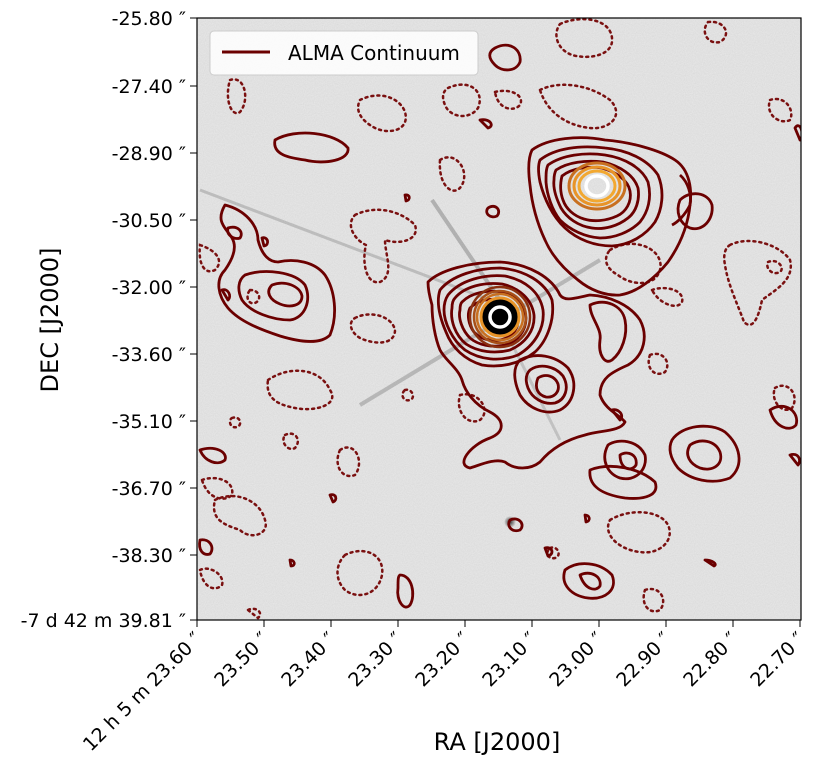  What do you see at coordinates (777, 659) in the screenshot?
I see `x-tick-label: 22.70 ″` at bounding box center [777, 659].